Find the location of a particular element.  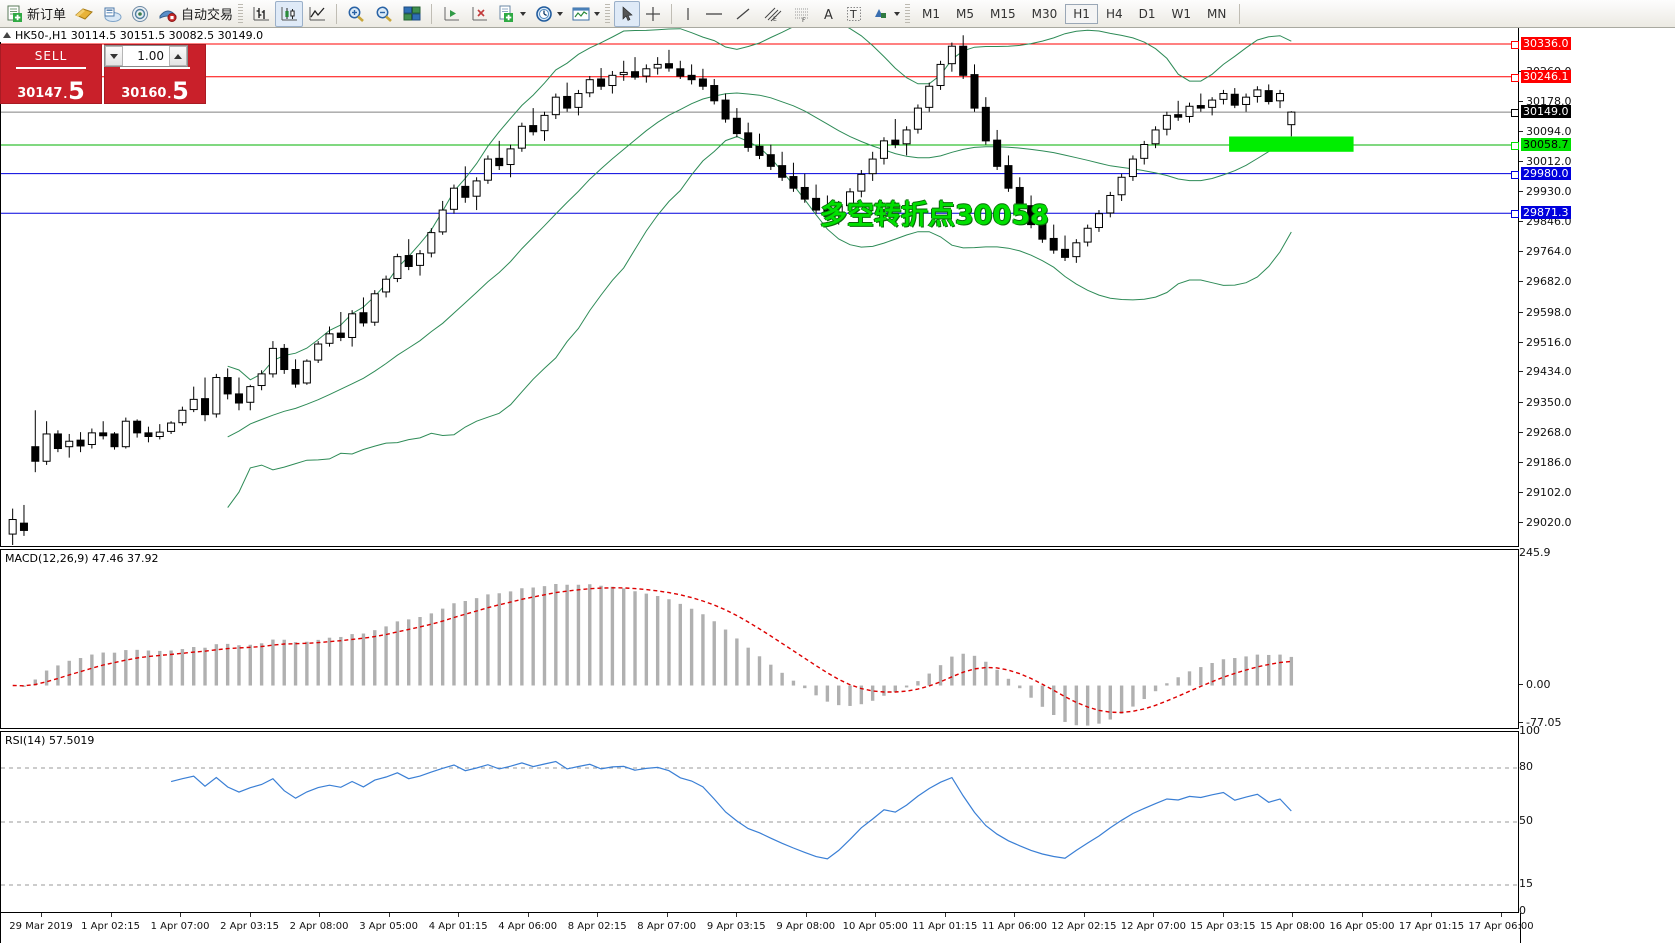

collapse-triangle-icon is located at coordinates (7, 35).